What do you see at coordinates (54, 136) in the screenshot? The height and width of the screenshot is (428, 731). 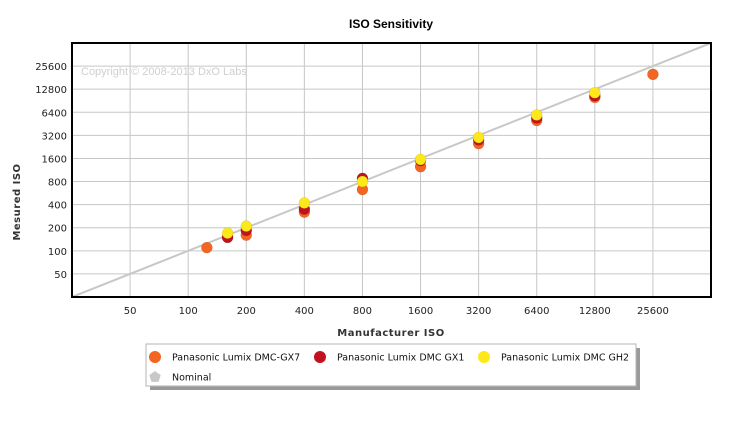 I see `y-tick-label: 3200` at bounding box center [54, 136].